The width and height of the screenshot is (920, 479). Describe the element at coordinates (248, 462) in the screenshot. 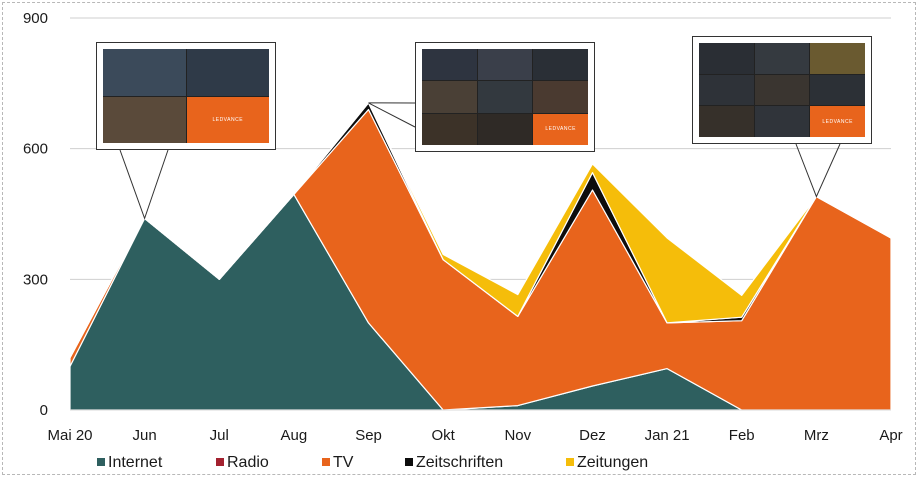

I see `legend-label: Radio` at that location.